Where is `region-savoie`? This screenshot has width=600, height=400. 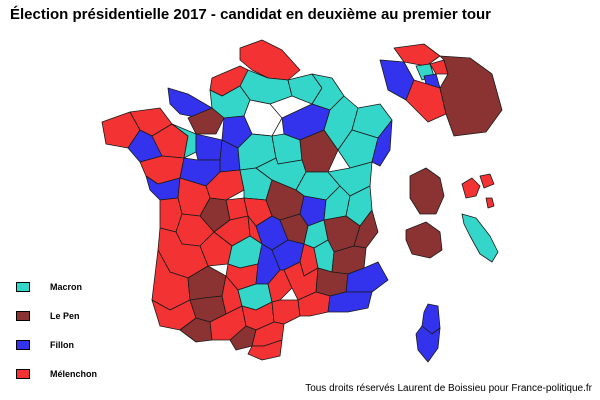 region-savoie is located at coordinates (366, 229).